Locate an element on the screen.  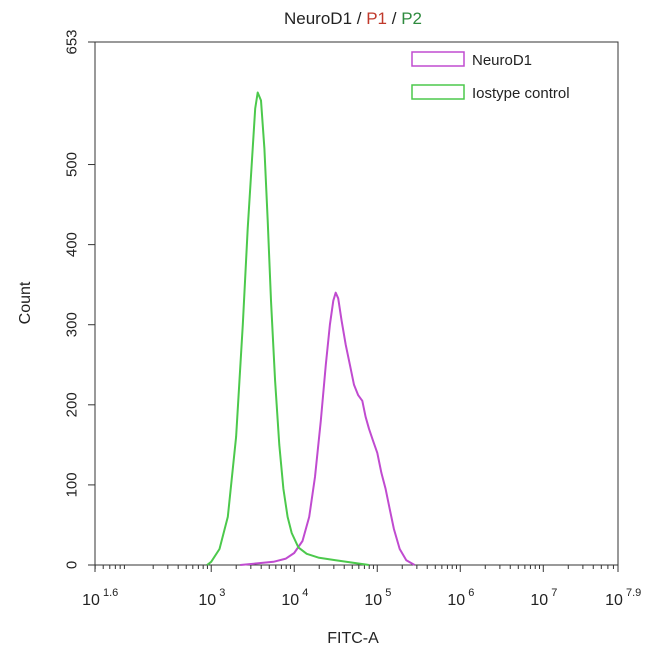
y-tick-label: 200 is located at coordinates (71, 404).